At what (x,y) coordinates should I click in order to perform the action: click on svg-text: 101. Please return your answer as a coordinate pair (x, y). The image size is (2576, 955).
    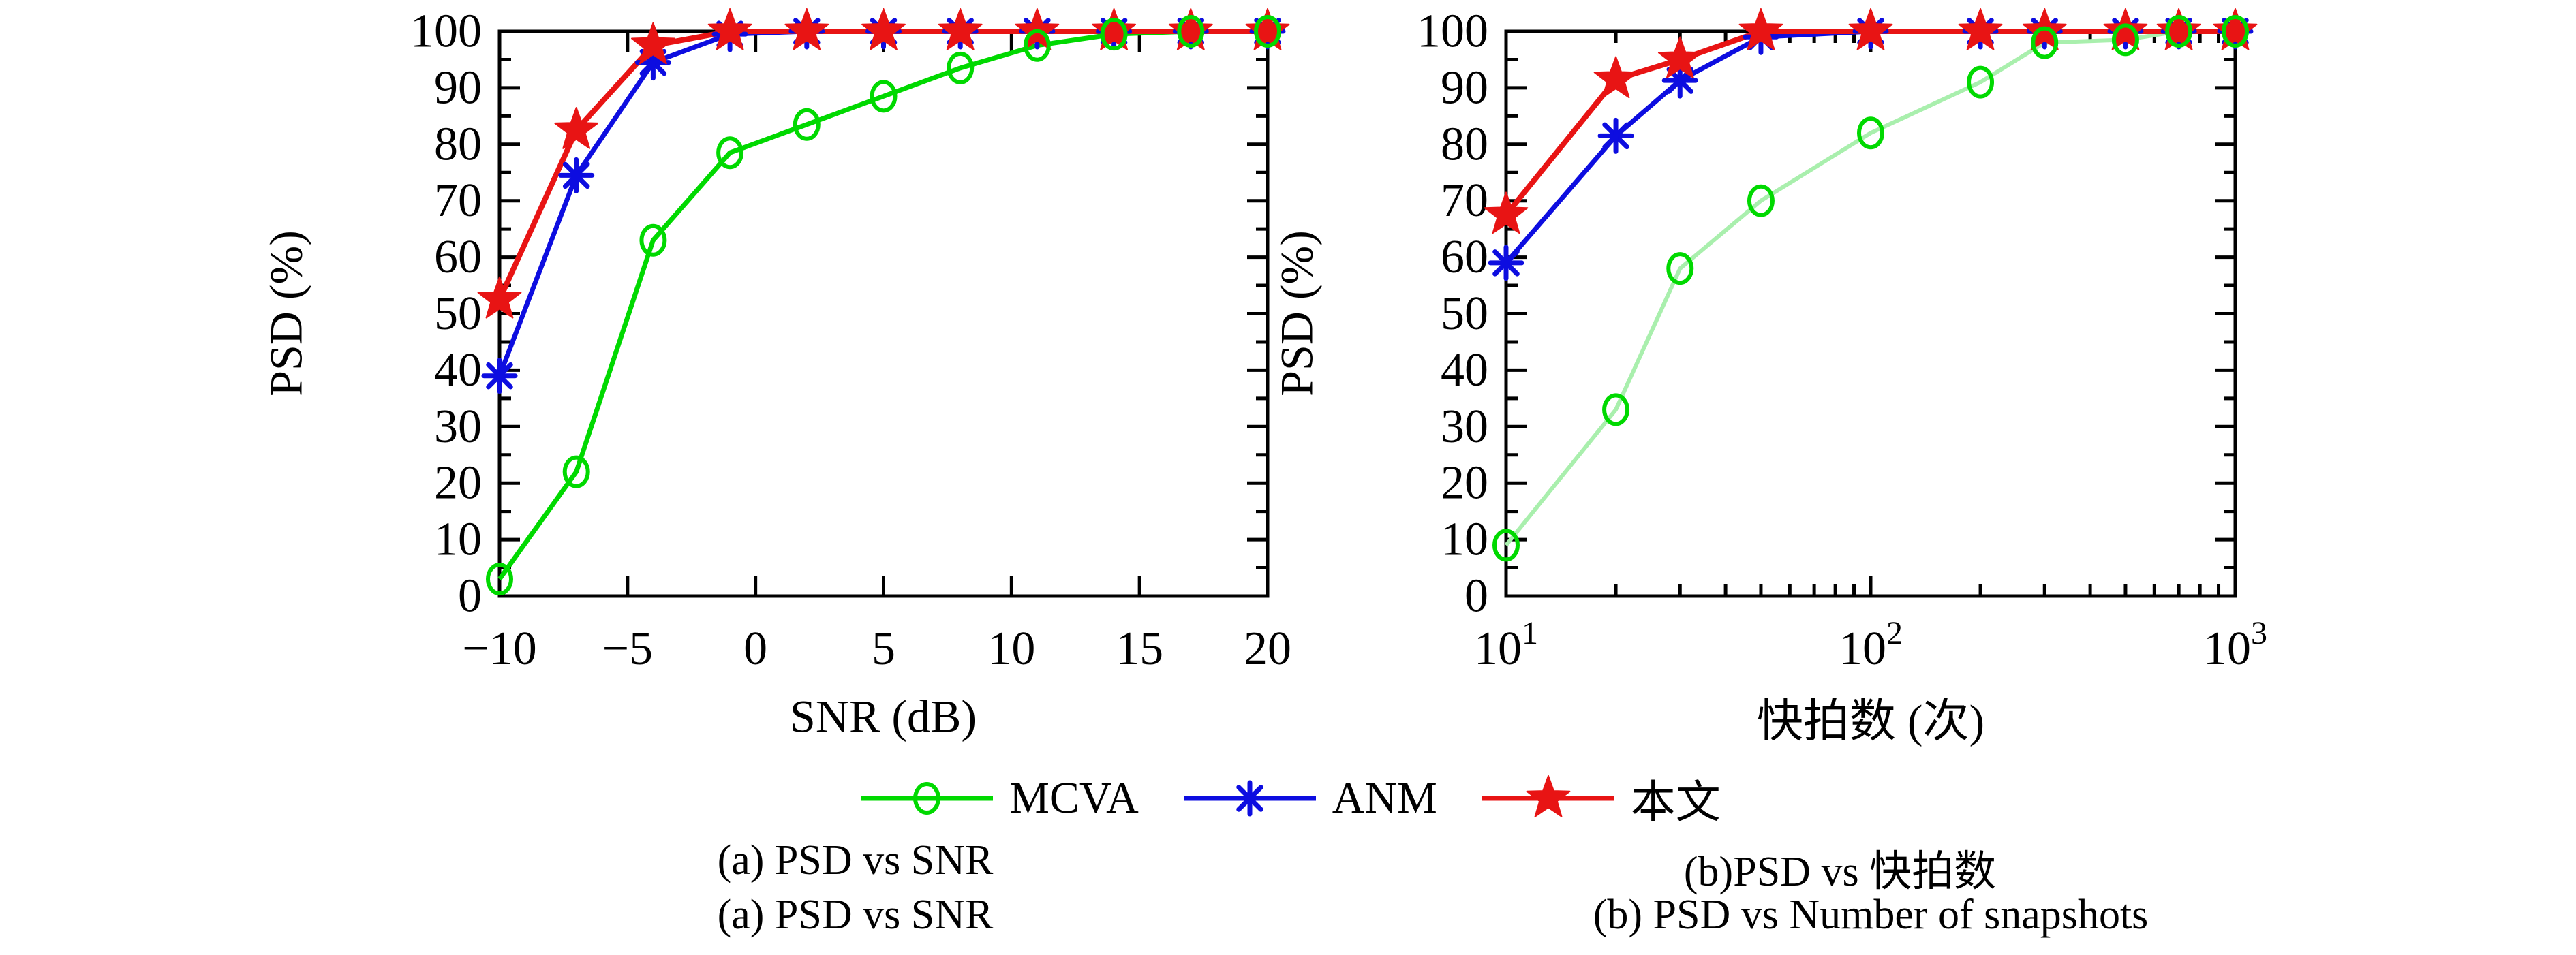
    Looking at the image, I should click on (1506, 645).